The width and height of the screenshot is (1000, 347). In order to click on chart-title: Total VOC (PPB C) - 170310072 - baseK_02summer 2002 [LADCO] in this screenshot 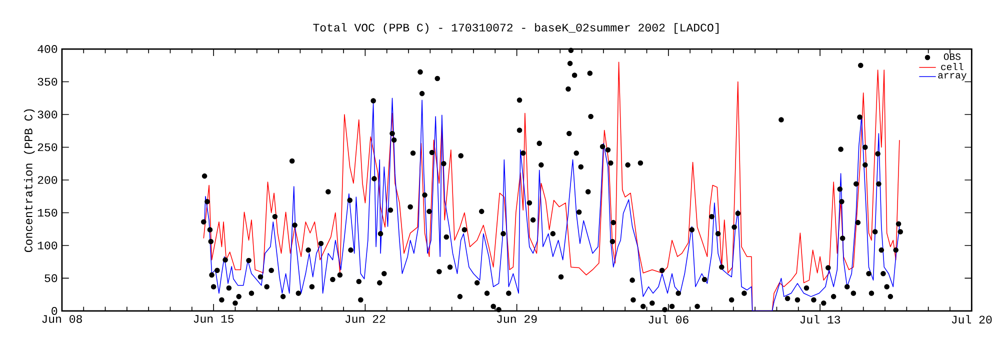, I will do `click(515, 28)`.